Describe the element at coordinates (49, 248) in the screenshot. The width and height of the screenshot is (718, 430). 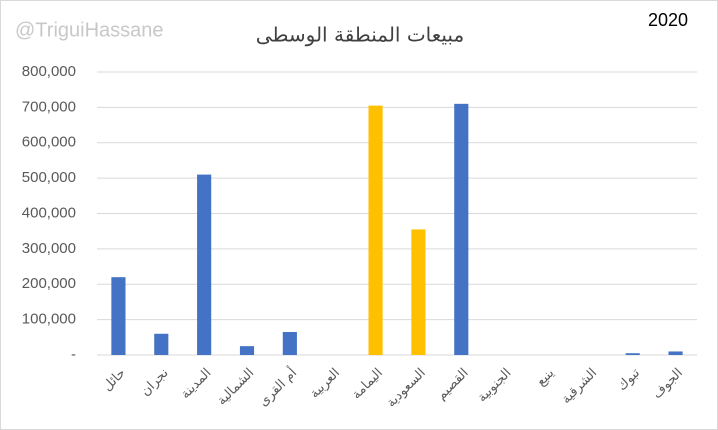
I see `y-tick-label: 300,000` at that location.